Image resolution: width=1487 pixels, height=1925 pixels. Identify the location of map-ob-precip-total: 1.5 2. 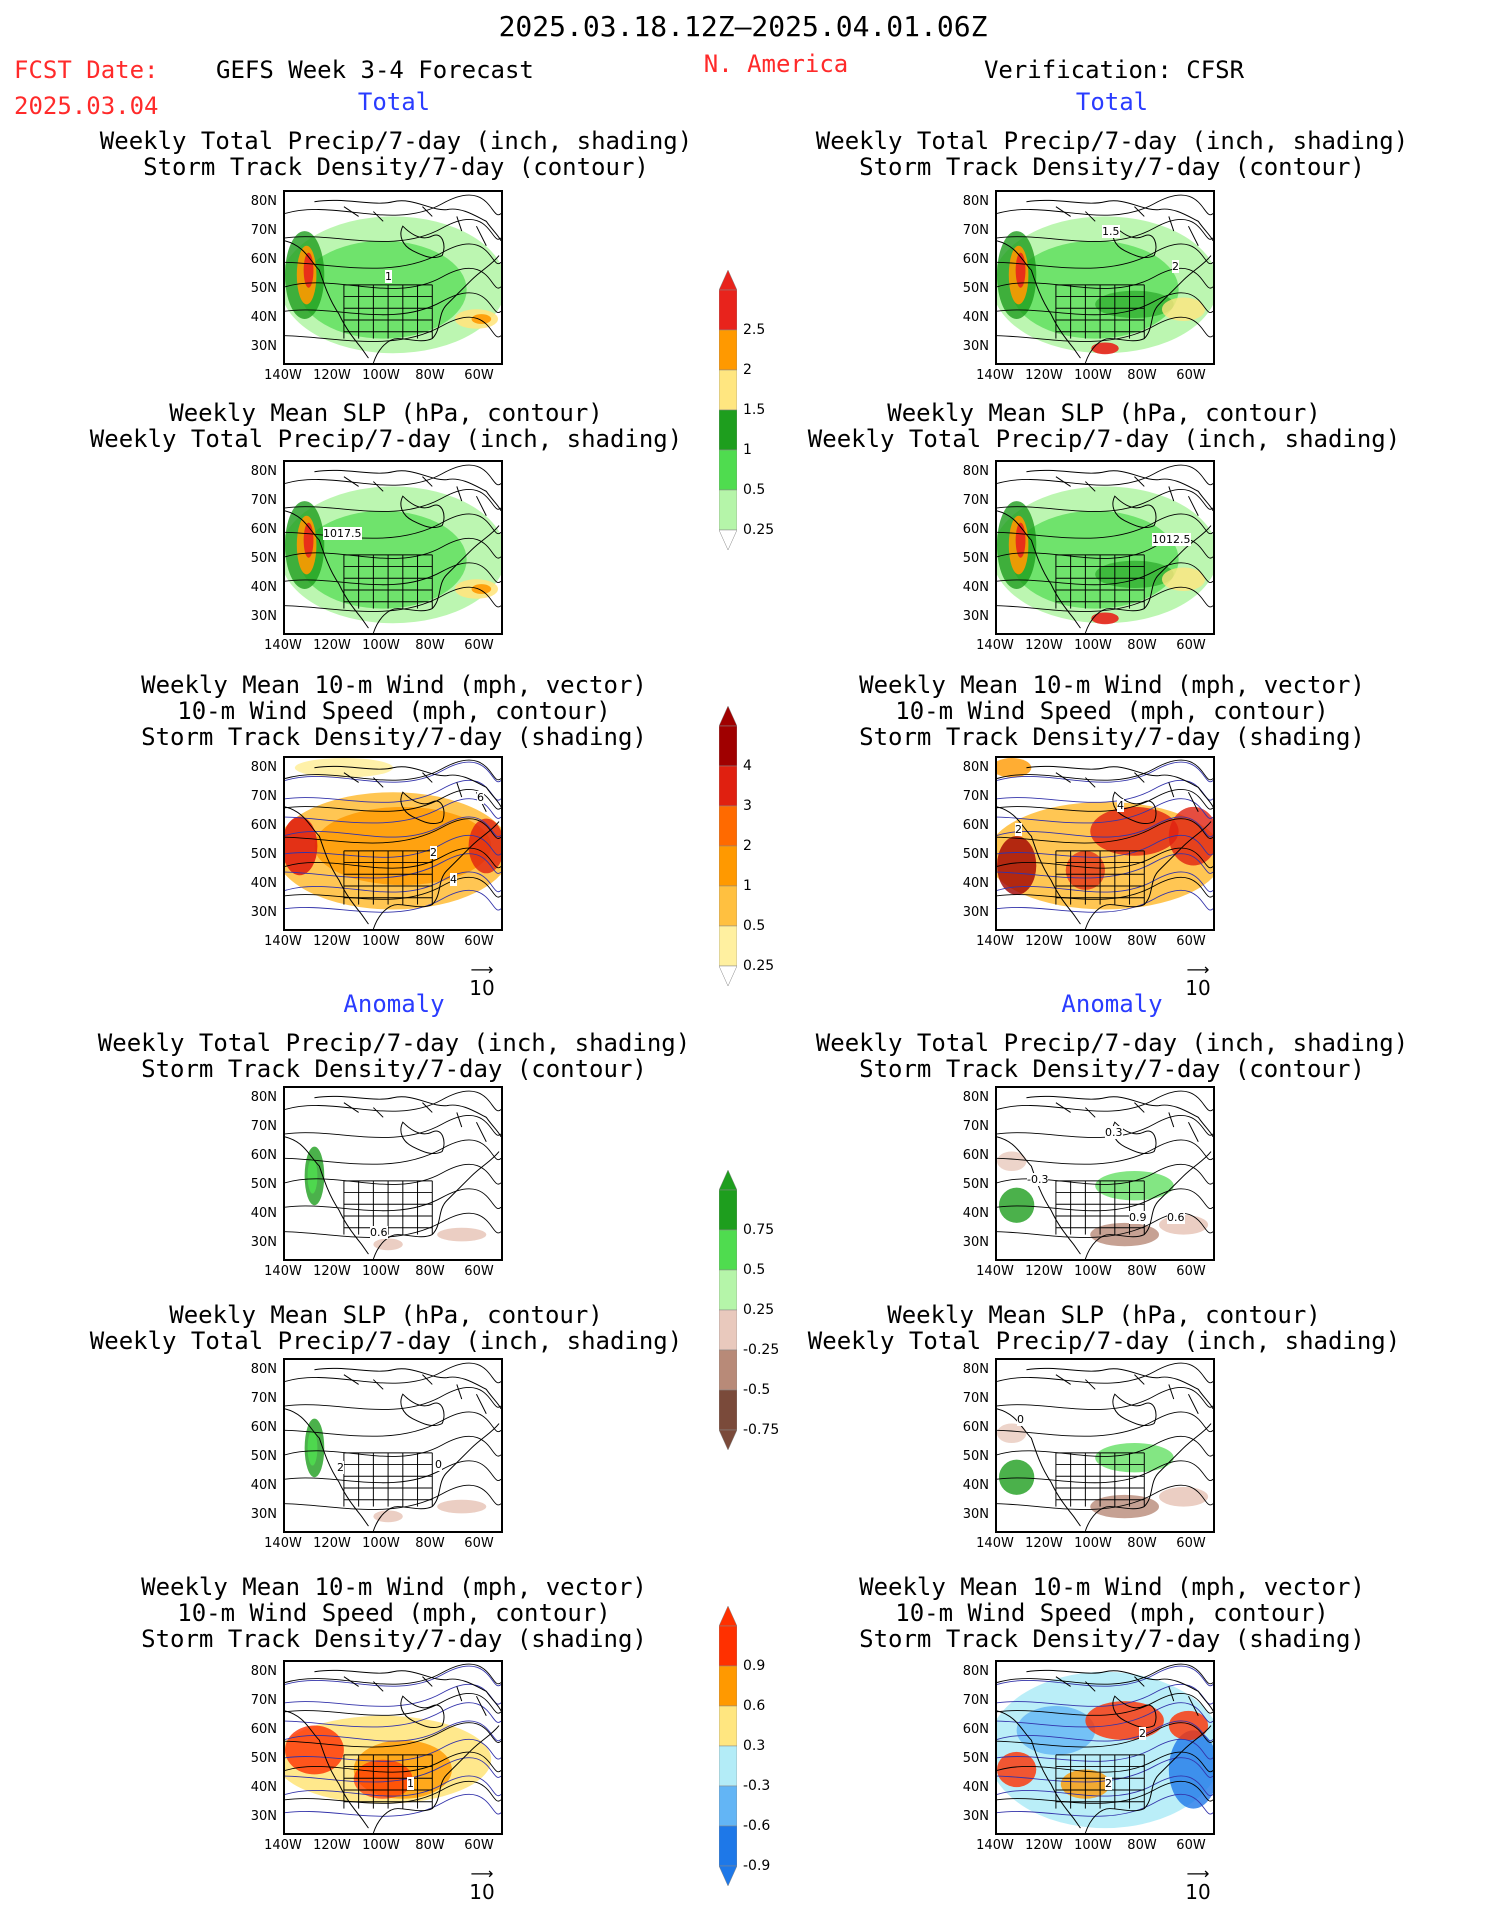
(1105, 277).